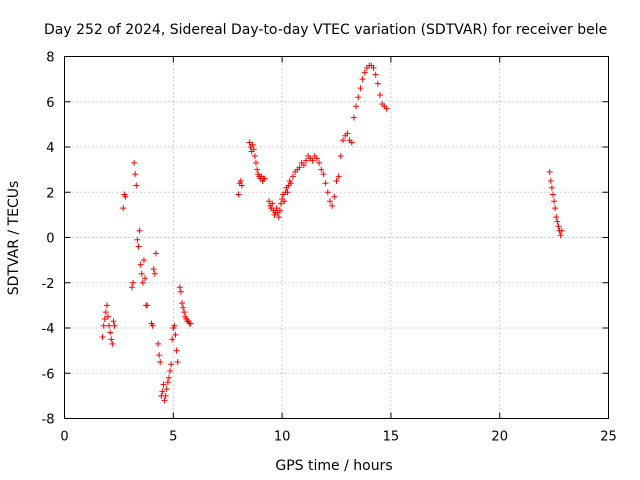  I want to click on y-tick-label: -8, so click(48, 420).